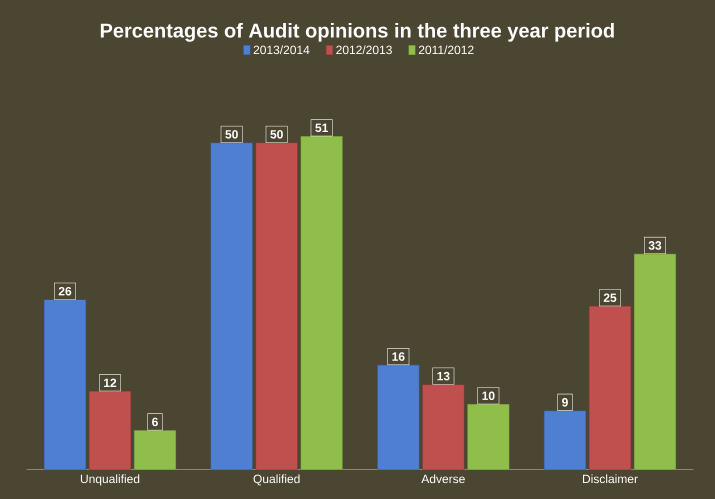 This screenshot has height=499, width=715. What do you see at coordinates (488, 396) in the screenshot?
I see `data-label: 10` at bounding box center [488, 396].